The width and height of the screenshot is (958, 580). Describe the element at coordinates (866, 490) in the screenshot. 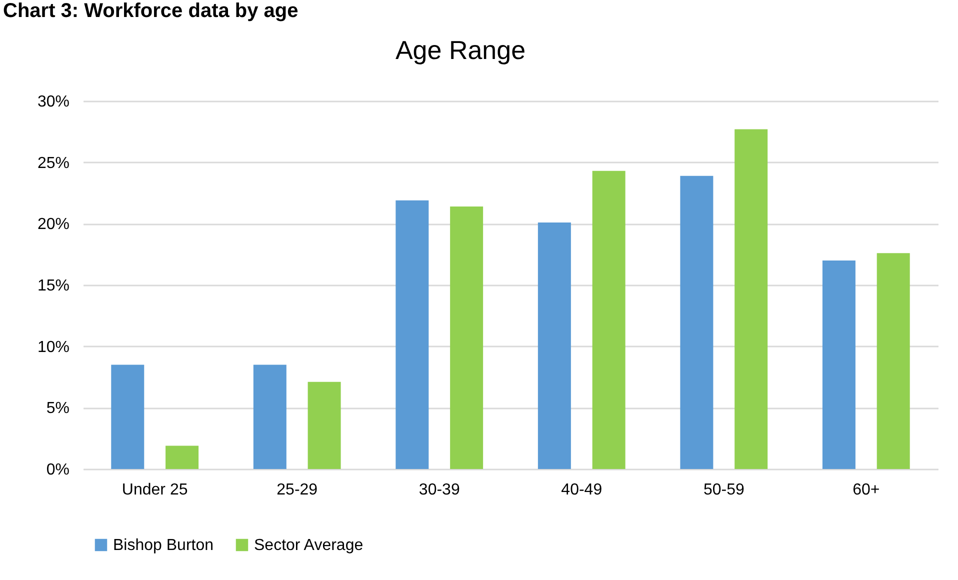

I see `x-tick-label: 60+` at that location.